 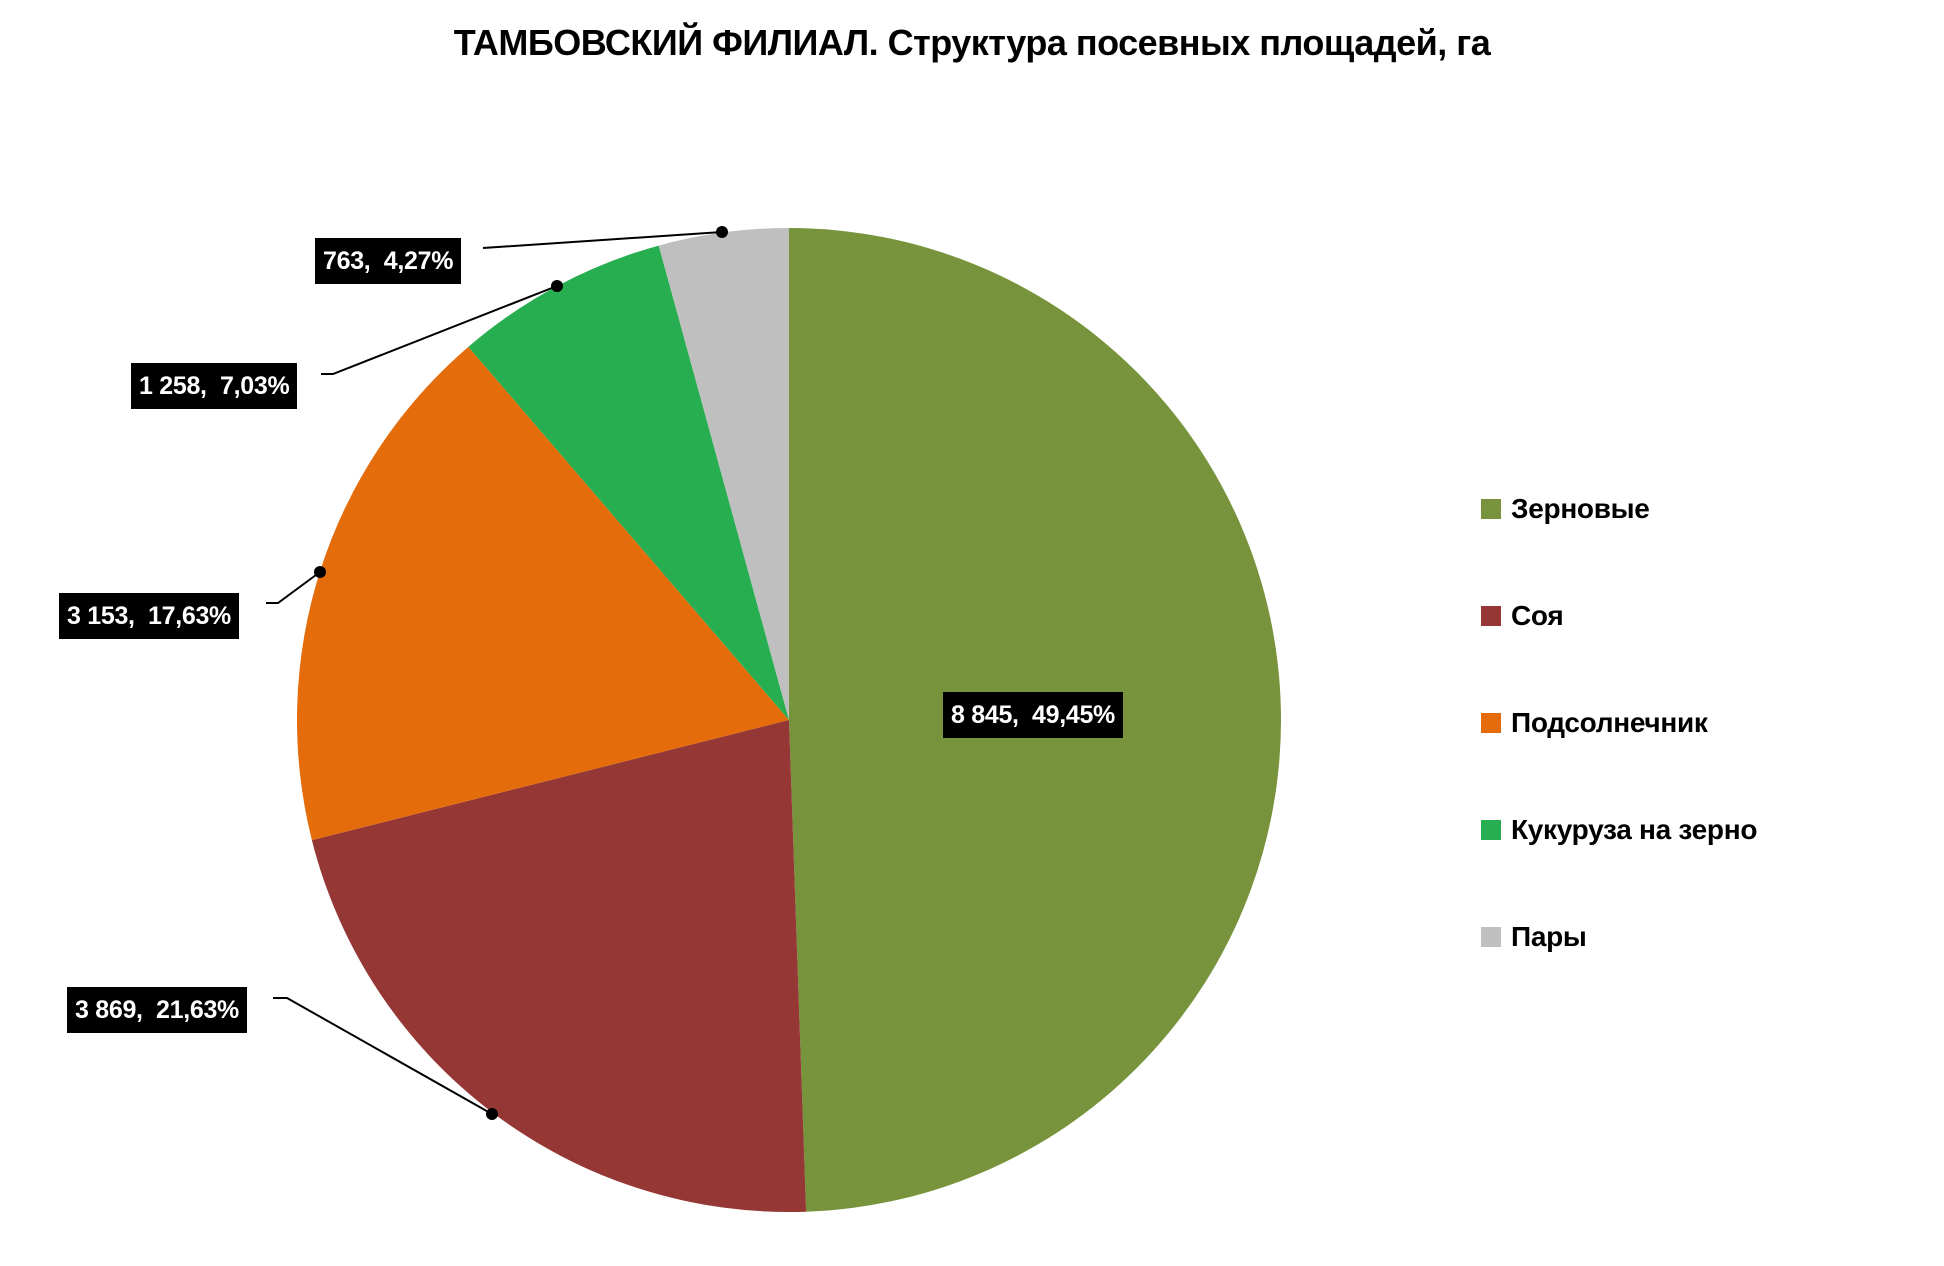 What do you see at coordinates (492, 1114) in the screenshot?
I see `leader-dot-soya` at bounding box center [492, 1114].